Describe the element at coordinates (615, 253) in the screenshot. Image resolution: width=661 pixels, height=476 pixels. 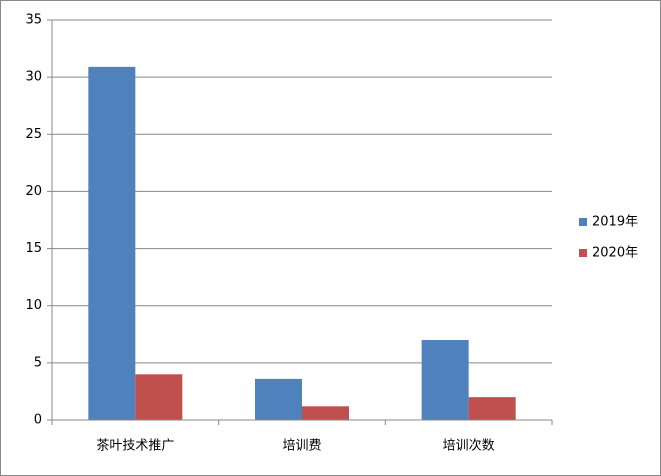
I see `legend-label: 2020年` at that location.